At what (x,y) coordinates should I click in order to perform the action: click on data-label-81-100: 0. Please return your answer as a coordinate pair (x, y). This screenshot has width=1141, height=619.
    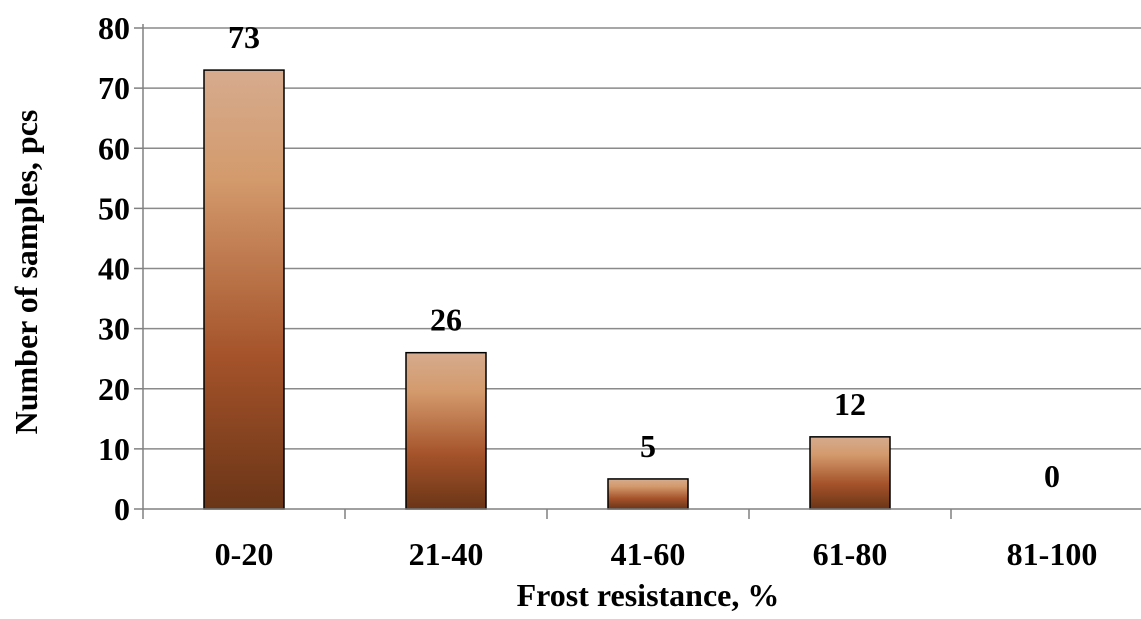
    Looking at the image, I should click on (1052, 476).